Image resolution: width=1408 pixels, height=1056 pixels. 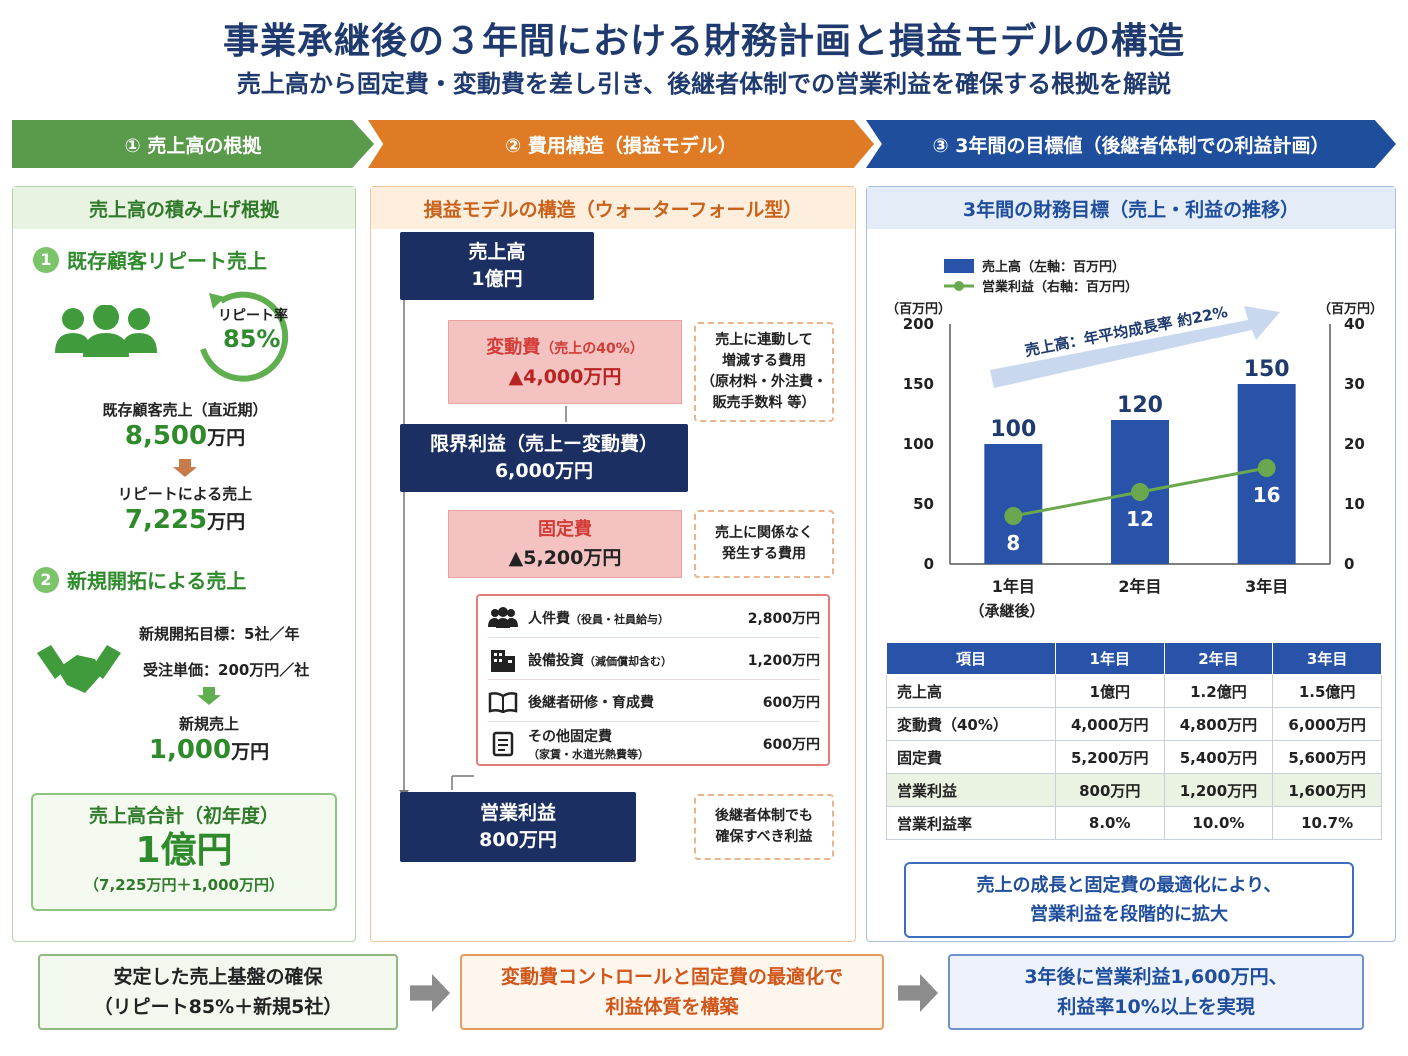 What do you see at coordinates (518, 827) in the screenshot?
I see `operating-profit-block: 営業利益 800万円` at bounding box center [518, 827].